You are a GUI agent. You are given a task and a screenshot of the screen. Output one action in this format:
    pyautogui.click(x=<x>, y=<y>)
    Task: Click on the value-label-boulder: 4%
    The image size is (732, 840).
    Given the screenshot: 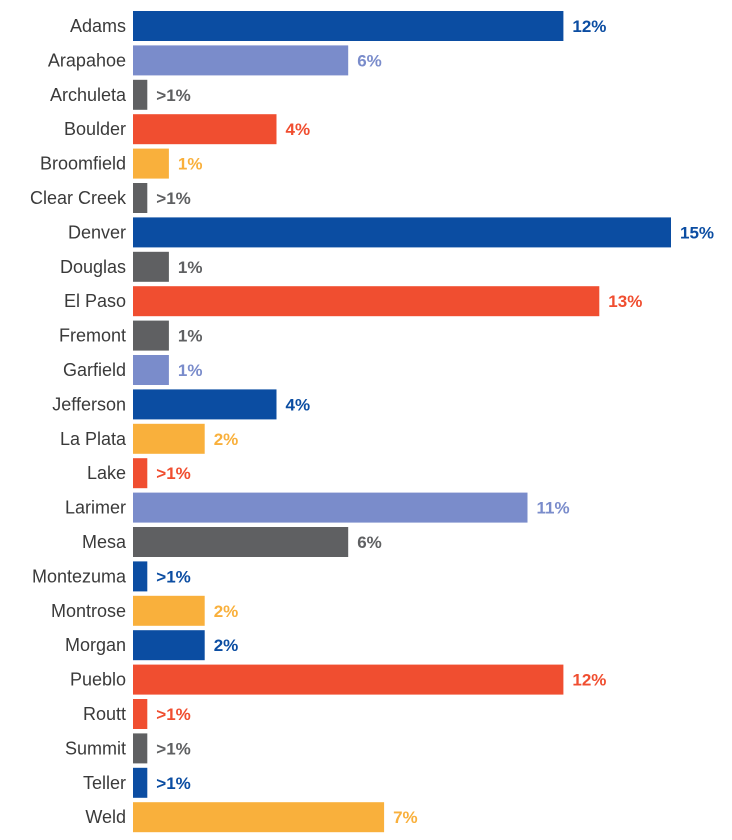 What is the action you would take?
    pyautogui.click(x=298, y=129)
    